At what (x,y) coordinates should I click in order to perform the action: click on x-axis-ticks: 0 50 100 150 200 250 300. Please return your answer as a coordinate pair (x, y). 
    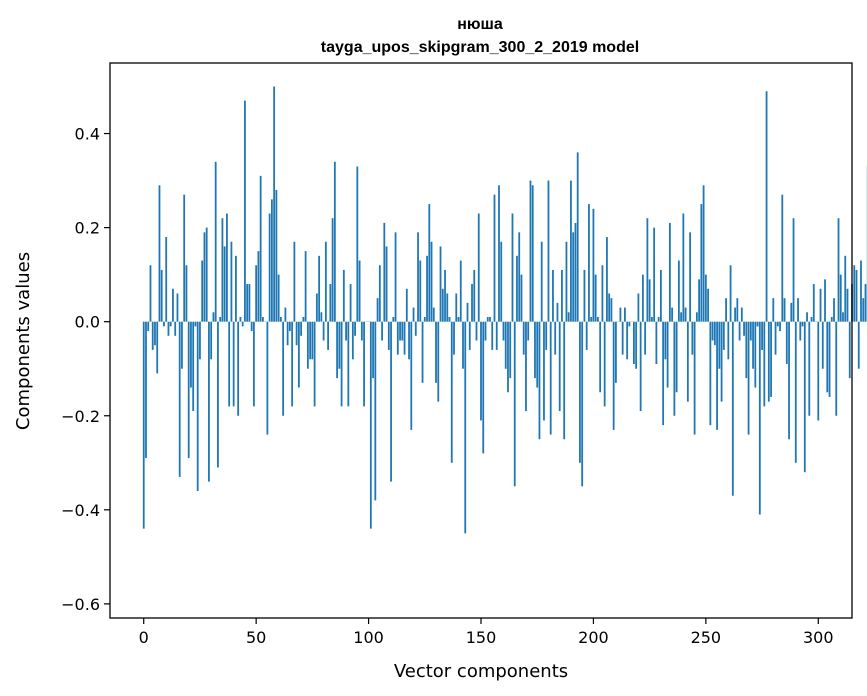
    Looking at the image, I should click on (486, 632).